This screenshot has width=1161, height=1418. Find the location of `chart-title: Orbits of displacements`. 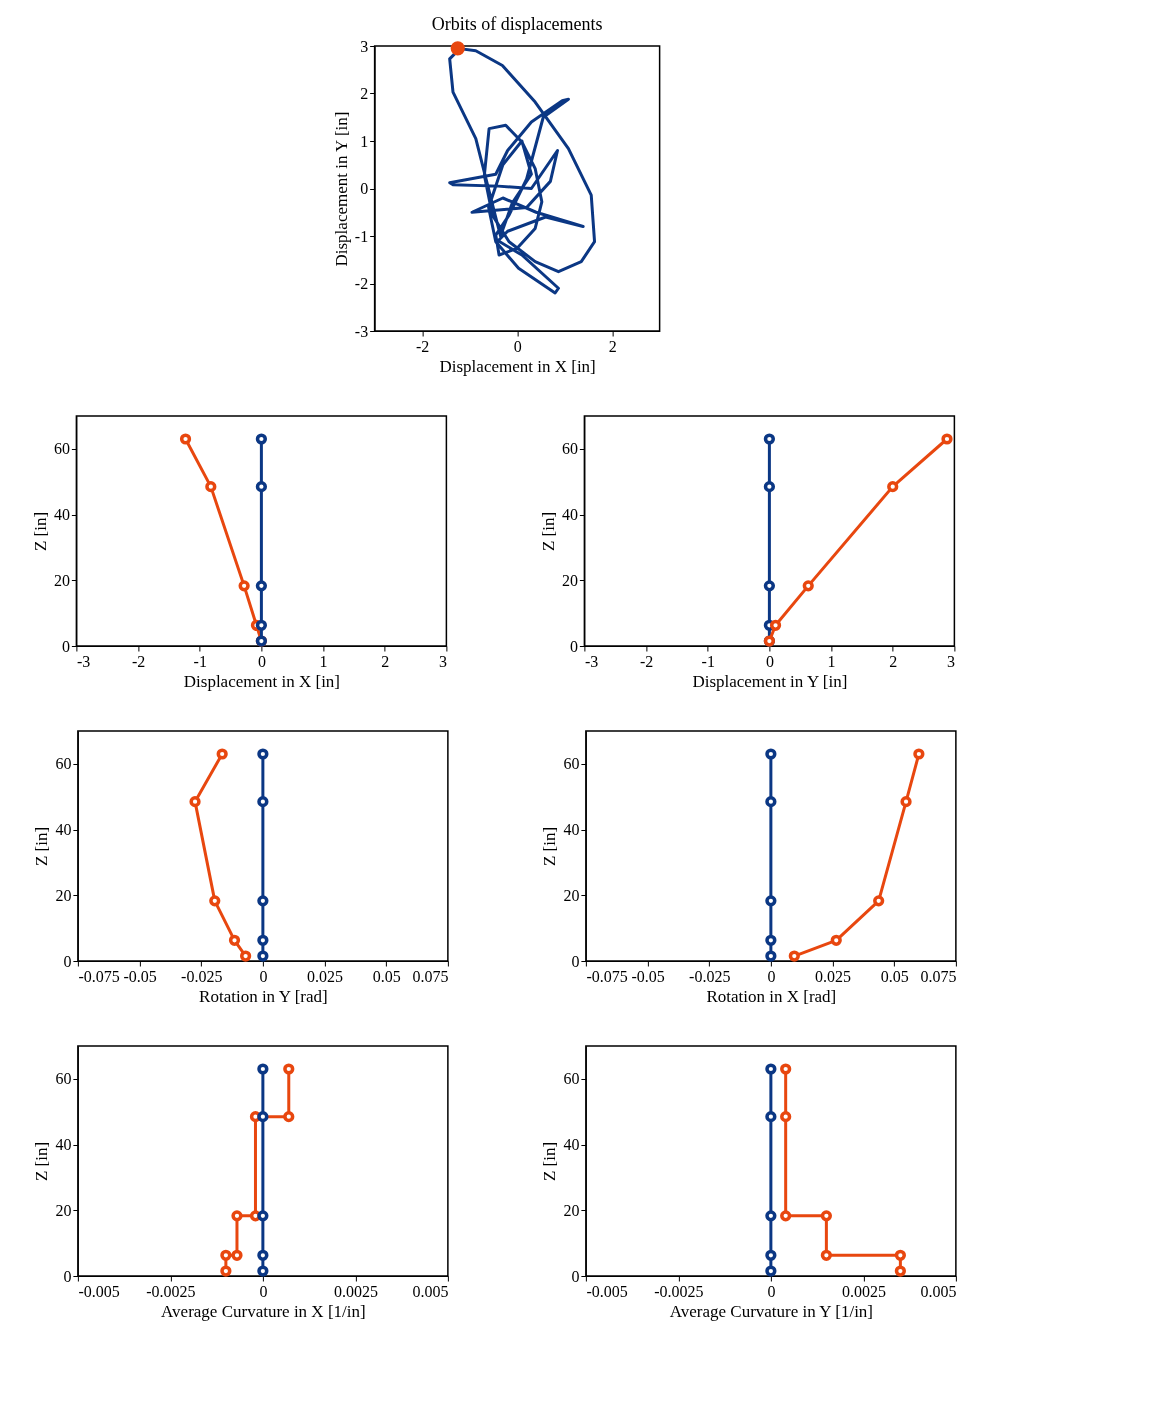

chart-title: Orbits of displacements is located at coordinates (517, 24).